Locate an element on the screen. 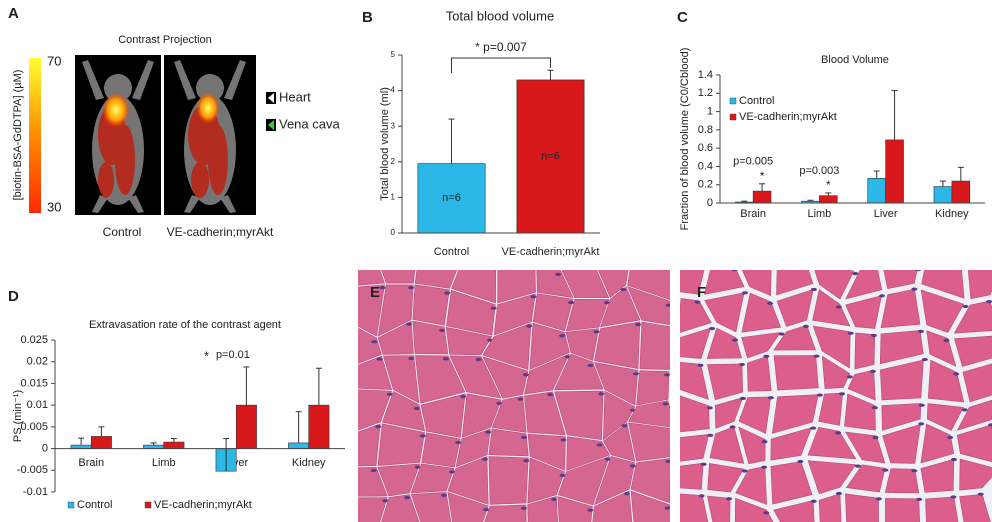 The image size is (992, 522). x-tick-label: Control is located at coordinates (451, 252).